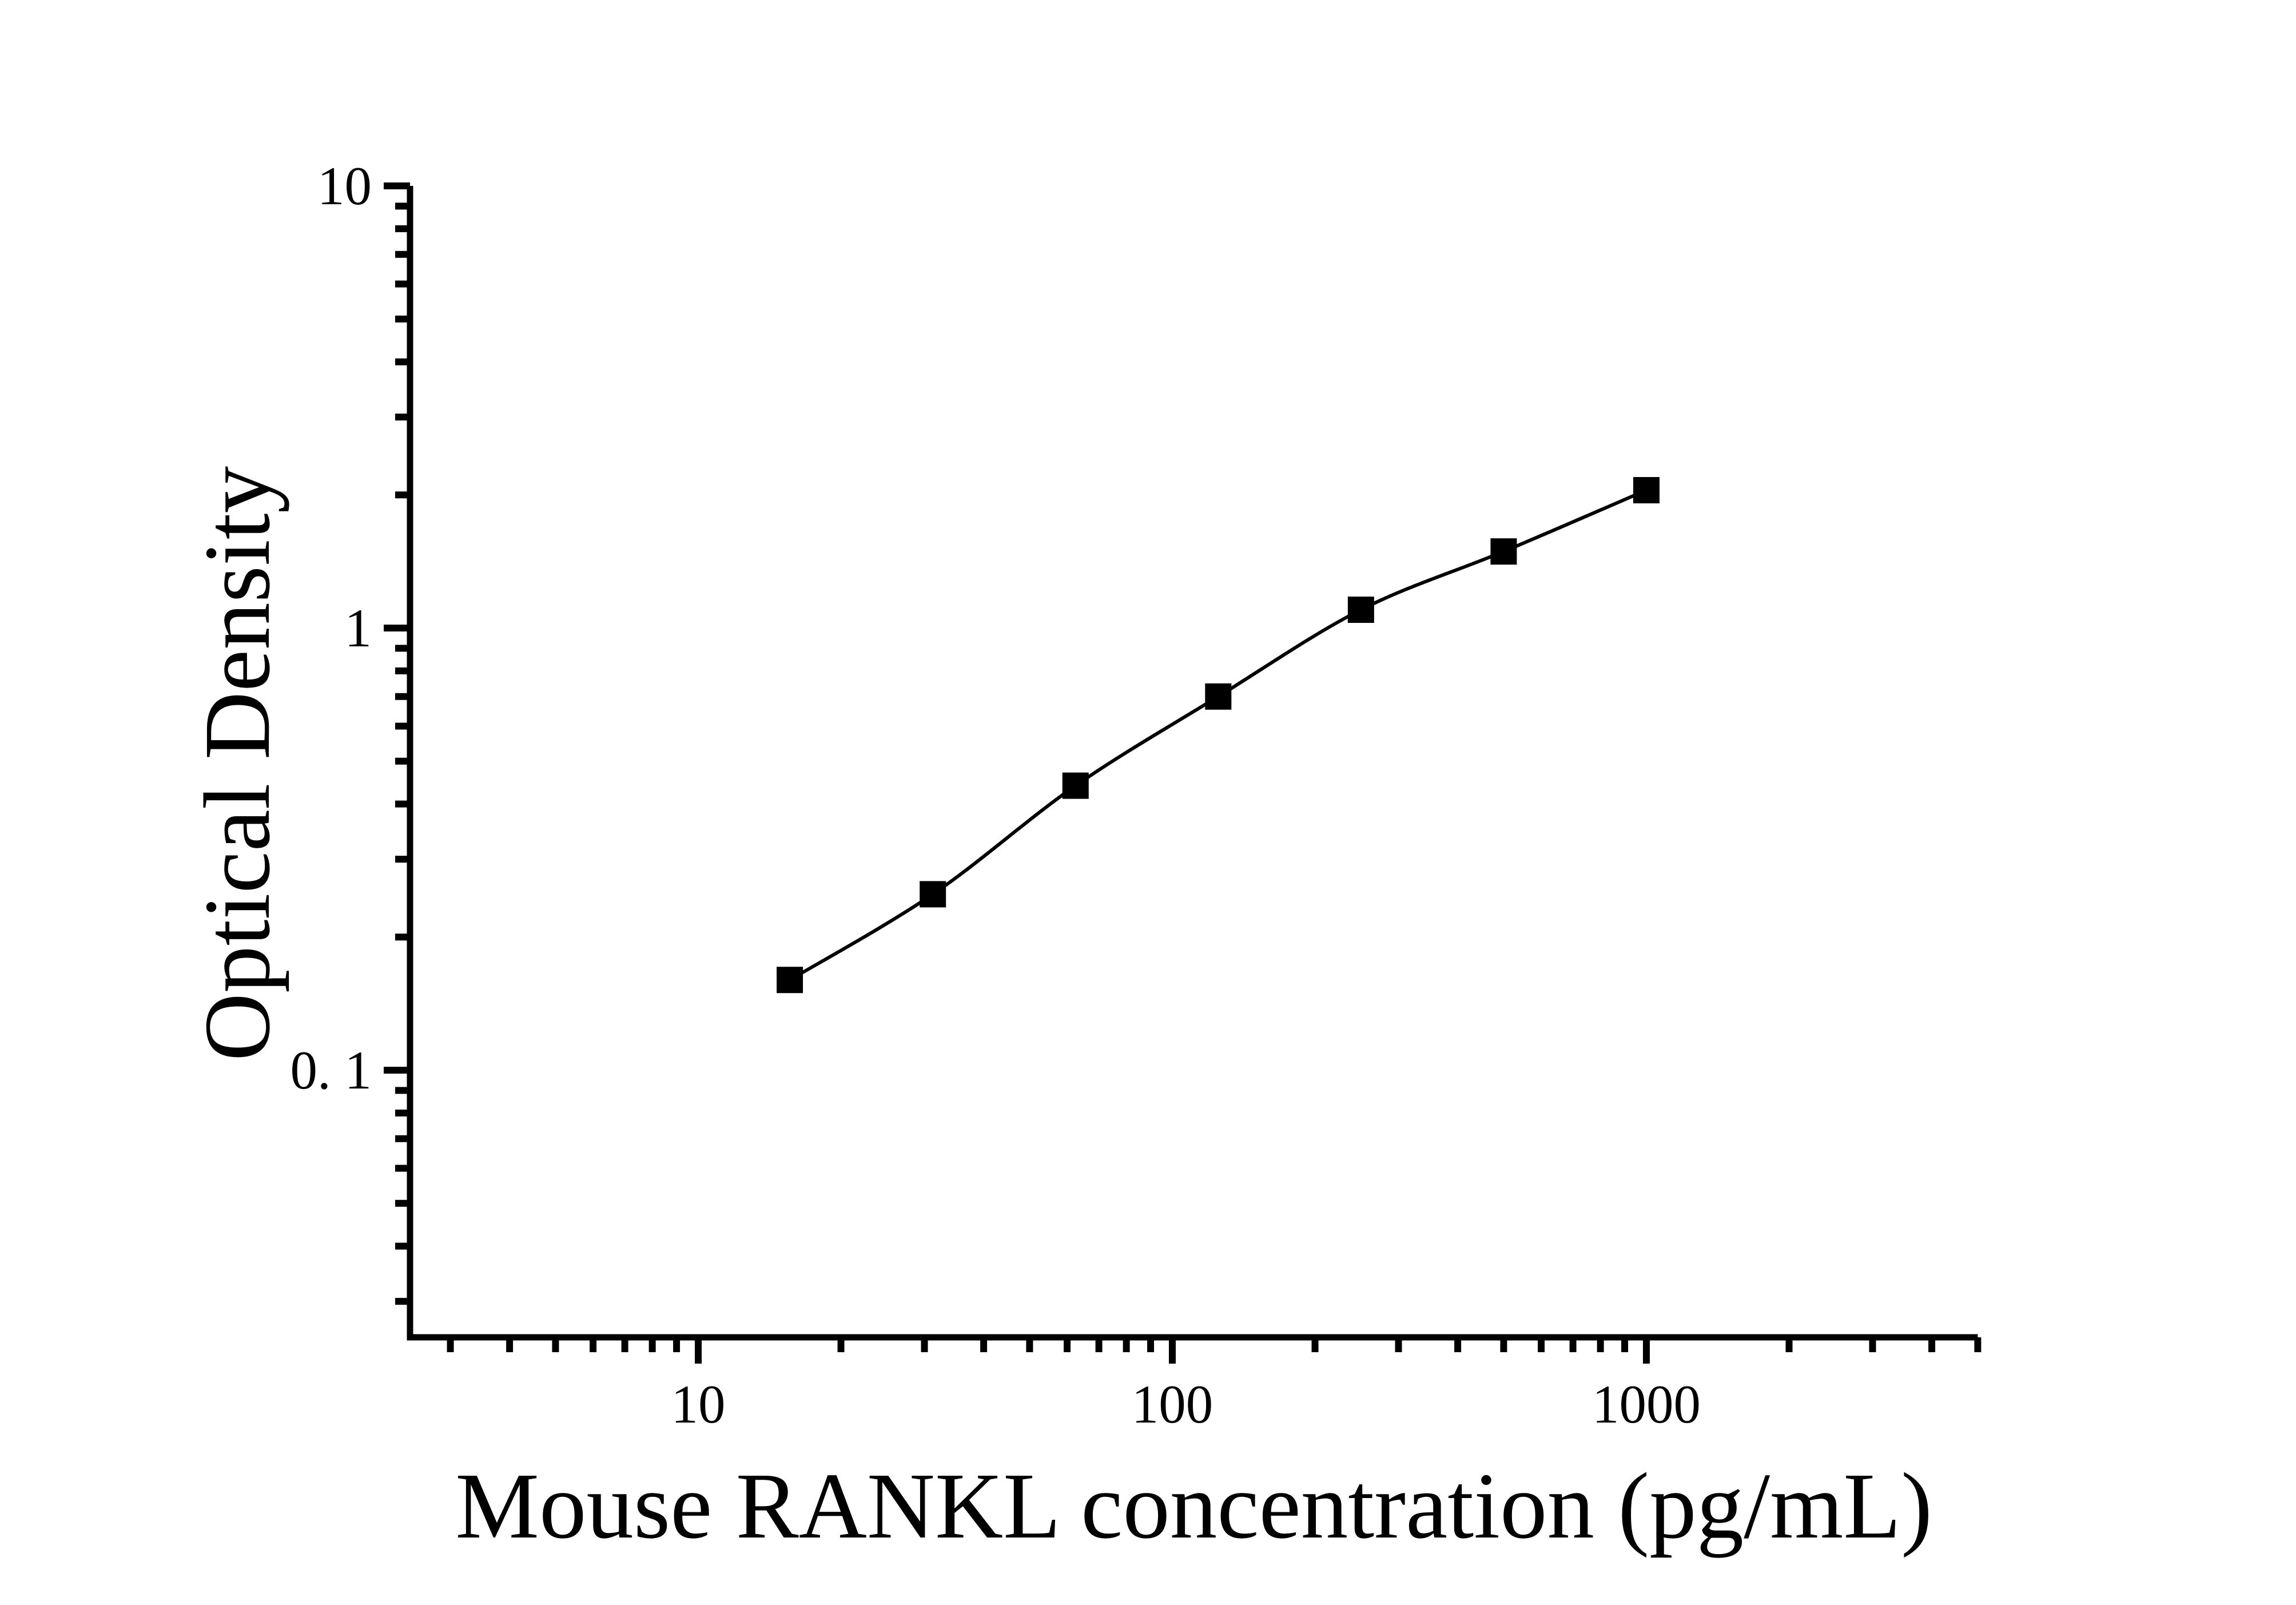 This screenshot has width=2296, height=1605. What do you see at coordinates (1646, 1404) in the screenshot?
I see `x-tick-label-1000: 1000` at bounding box center [1646, 1404].